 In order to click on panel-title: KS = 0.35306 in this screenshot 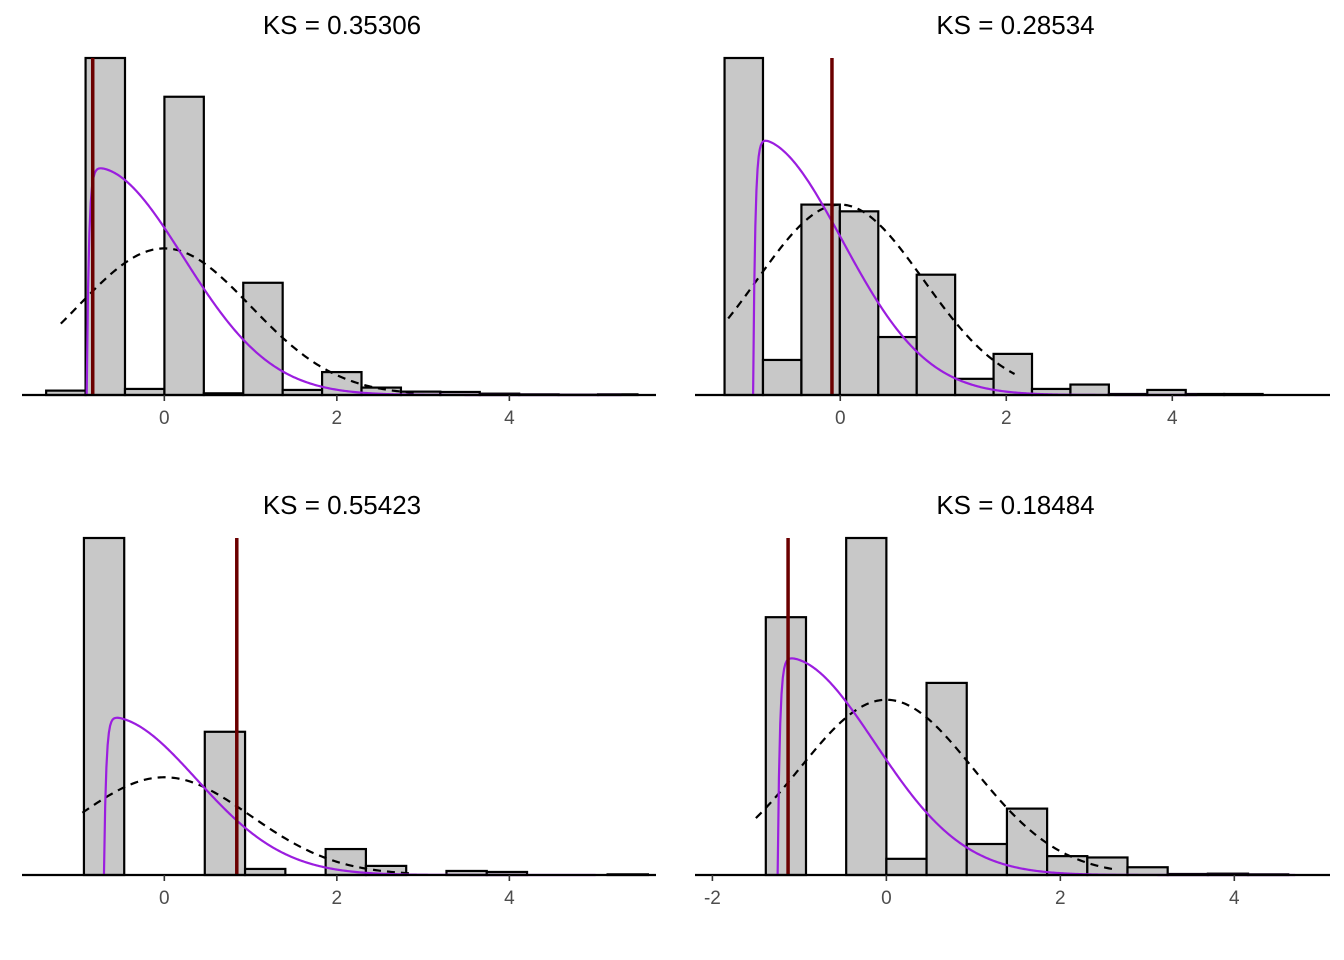, I will do `click(342, 25)`.